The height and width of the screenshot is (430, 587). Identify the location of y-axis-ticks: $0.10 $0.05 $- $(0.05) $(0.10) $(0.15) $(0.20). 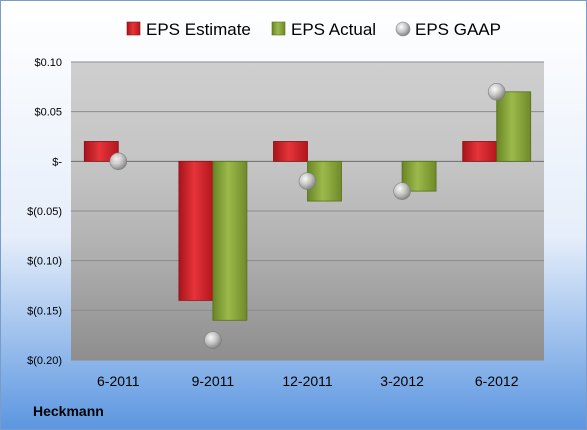
(44, 212).